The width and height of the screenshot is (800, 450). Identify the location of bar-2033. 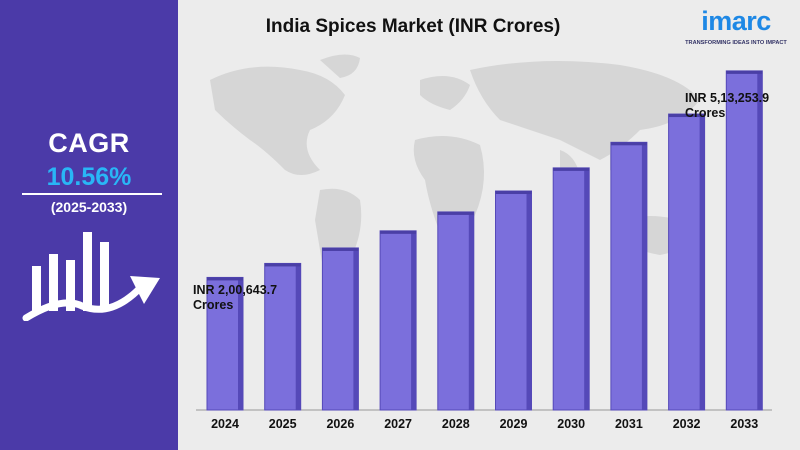
(744, 240).